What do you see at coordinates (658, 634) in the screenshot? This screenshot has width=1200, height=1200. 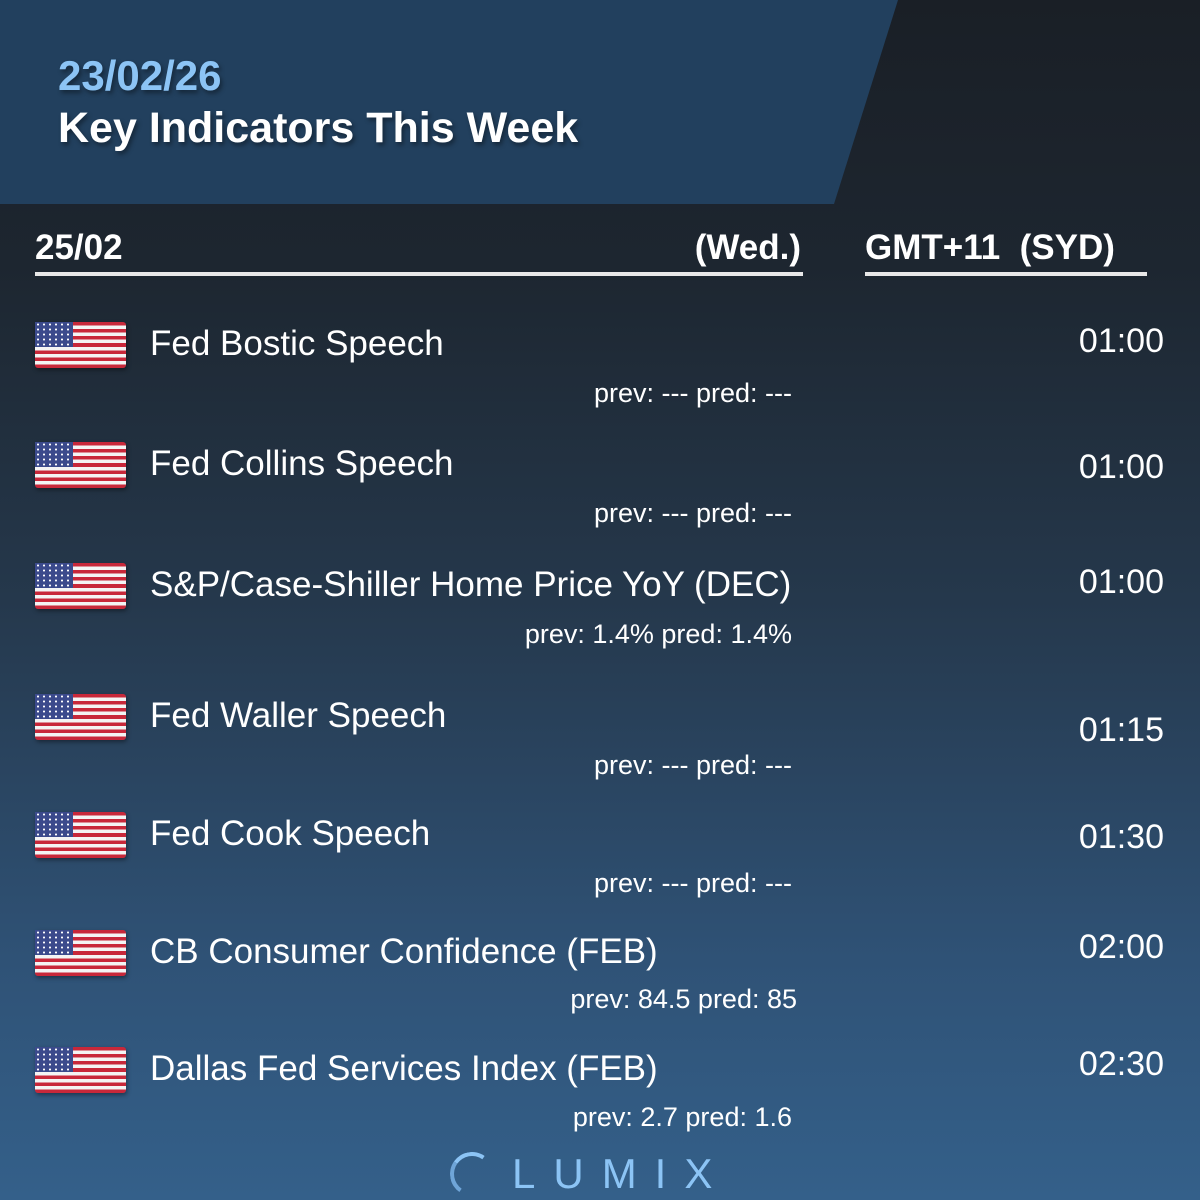 I see `event-prev-pred: prev: 1.4% pred: 1.4%` at bounding box center [658, 634].